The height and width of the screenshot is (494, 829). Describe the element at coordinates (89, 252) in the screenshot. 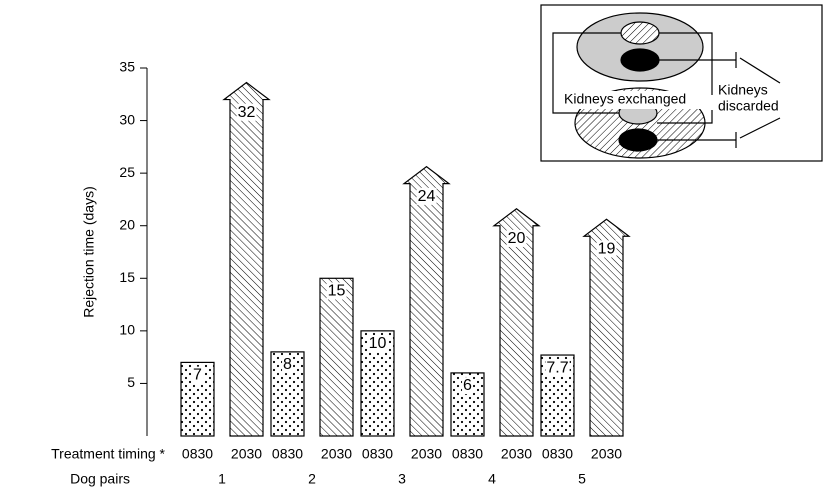

I see `y-axis-label: Rejection time (days)` at that location.